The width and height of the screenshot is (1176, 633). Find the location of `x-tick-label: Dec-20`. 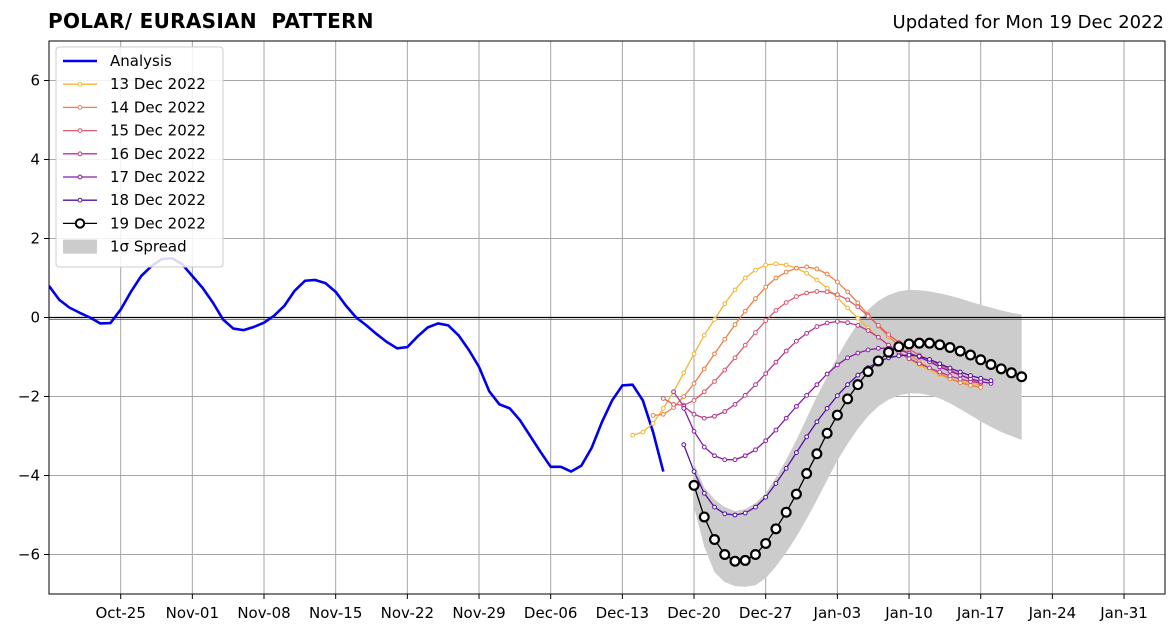

x-tick-label: Dec-20 is located at coordinates (694, 613).